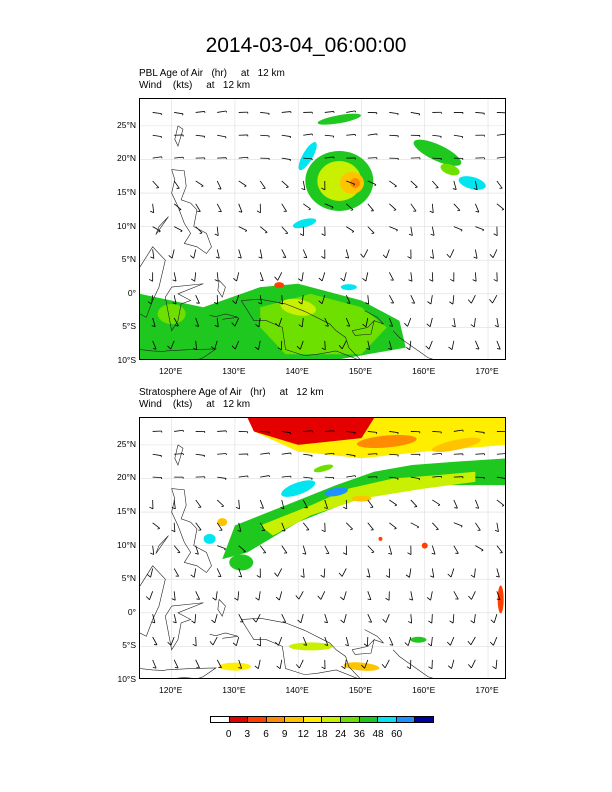 Image resolution: width=612 pixels, height=792 pixels. I want to click on lat-tick-label: 10°N, so click(126, 225).